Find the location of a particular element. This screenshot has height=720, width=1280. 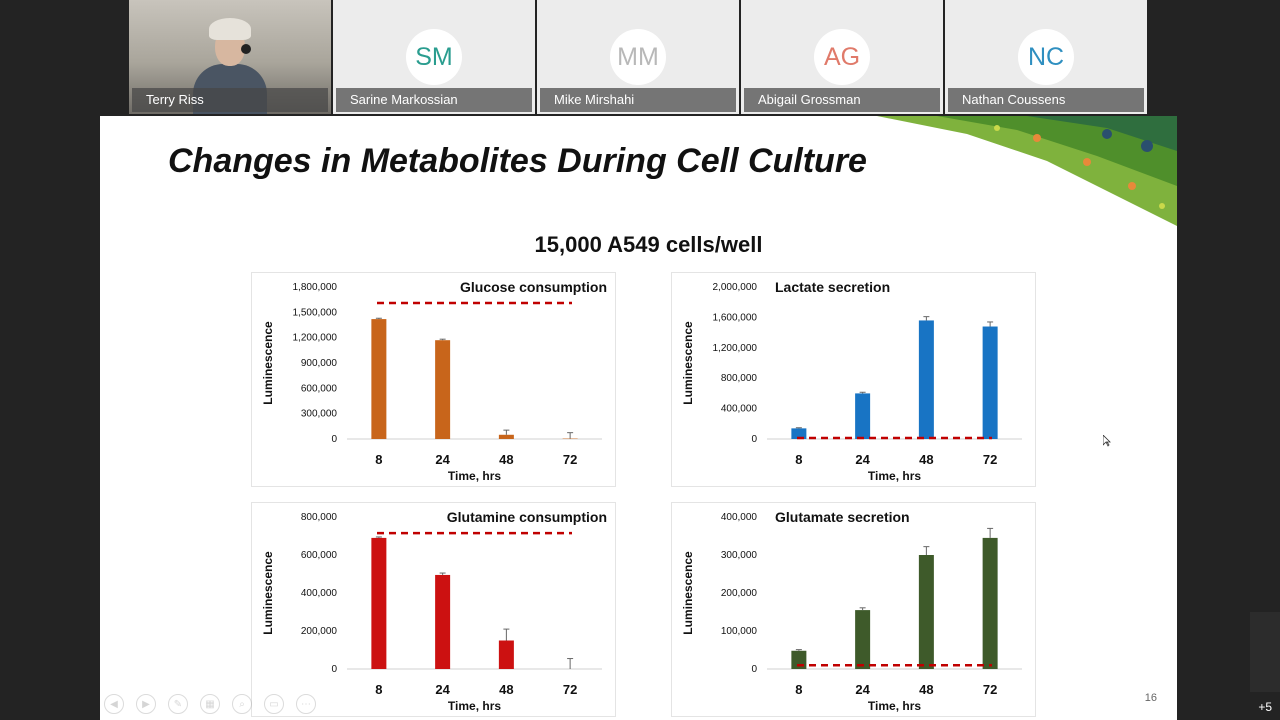

participant-tile: MM Mike Mirshahi is located at coordinates (638, 57).